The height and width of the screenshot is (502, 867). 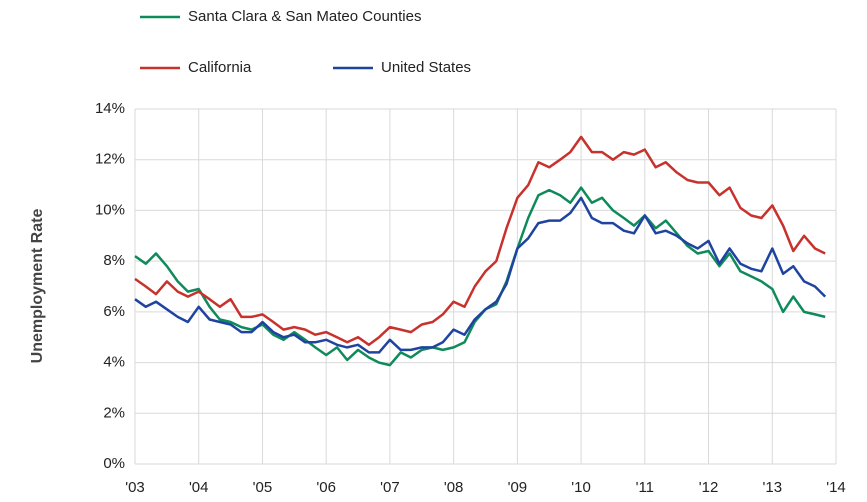 What do you see at coordinates (114, 412) in the screenshot?
I see `y-tick-label: 2%` at bounding box center [114, 412].